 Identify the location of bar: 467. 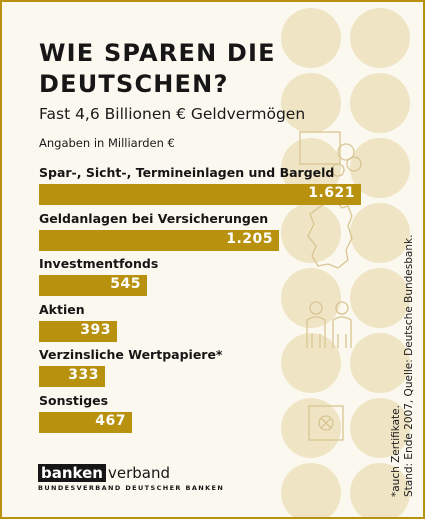
(85, 422).